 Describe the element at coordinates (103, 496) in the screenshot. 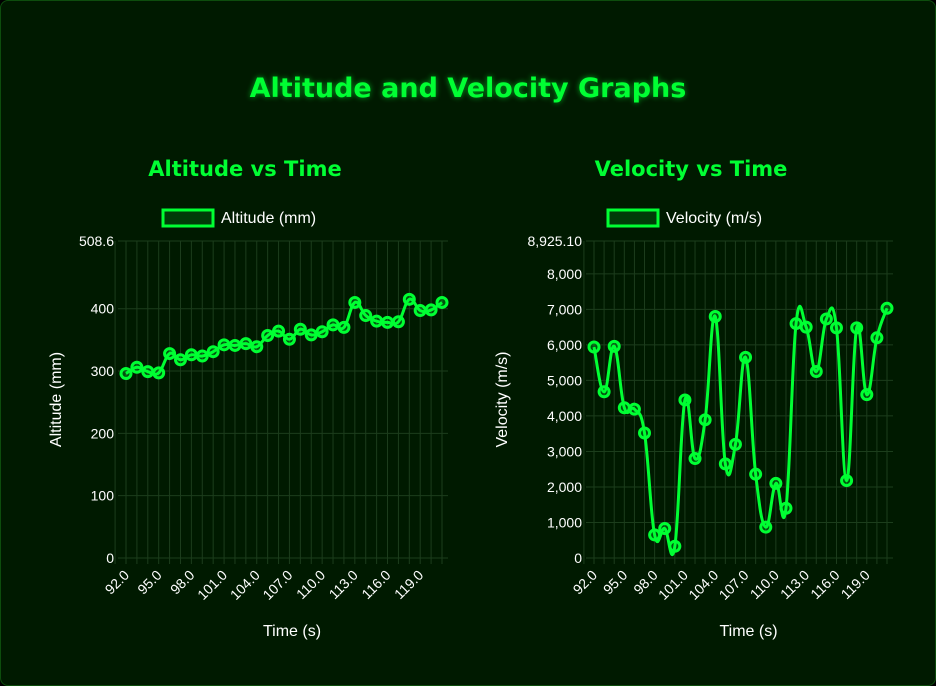

I see `altitude-y-tick-label: 100` at that location.